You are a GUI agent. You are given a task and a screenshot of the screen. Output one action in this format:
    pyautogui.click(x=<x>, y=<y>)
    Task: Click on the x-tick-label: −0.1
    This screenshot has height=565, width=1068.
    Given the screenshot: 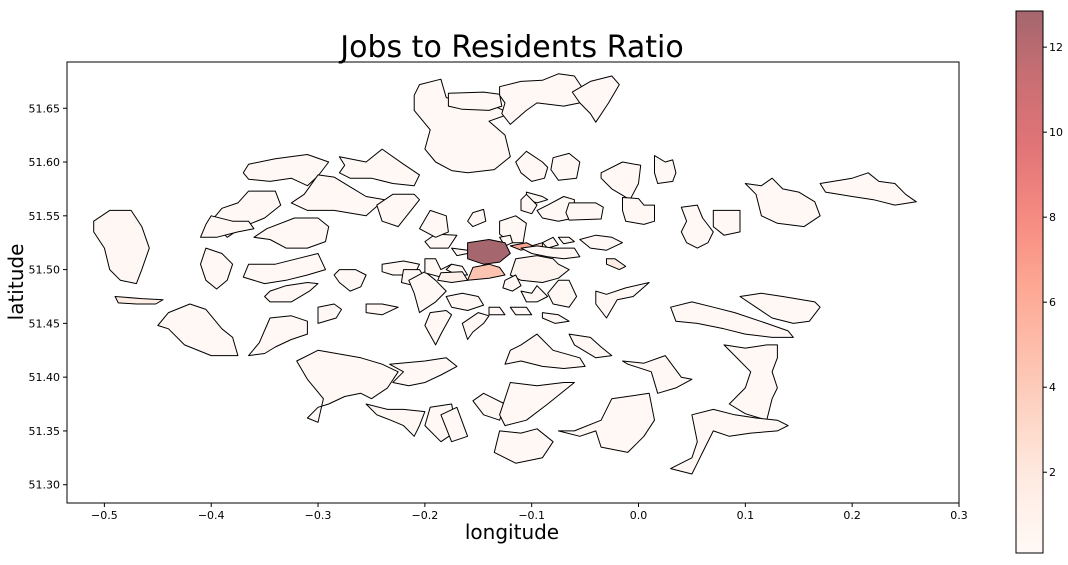 What is the action you would take?
    pyautogui.click(x=531, y=515)
    